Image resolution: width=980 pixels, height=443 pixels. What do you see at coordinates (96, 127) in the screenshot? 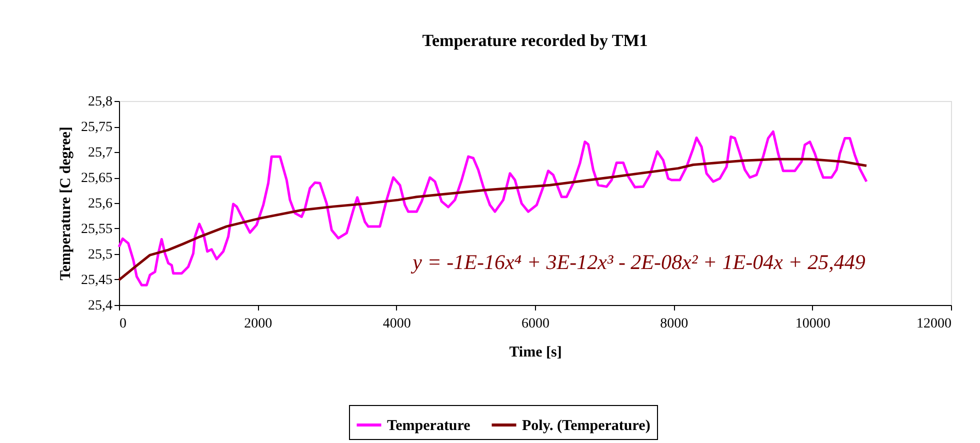
I see `y-tick-label: 25,75` at bounding box center [96, 127].